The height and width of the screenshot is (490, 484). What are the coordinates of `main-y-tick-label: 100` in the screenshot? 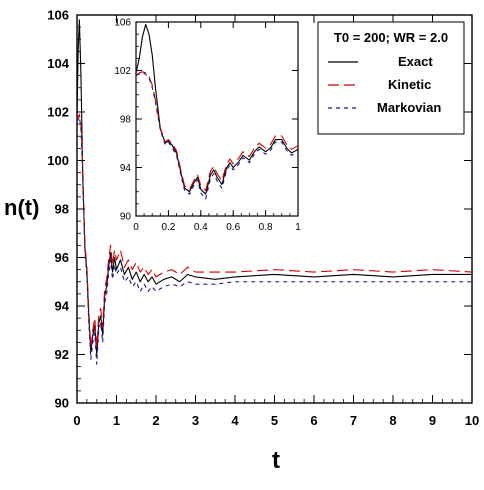 It's located at (58, 160).